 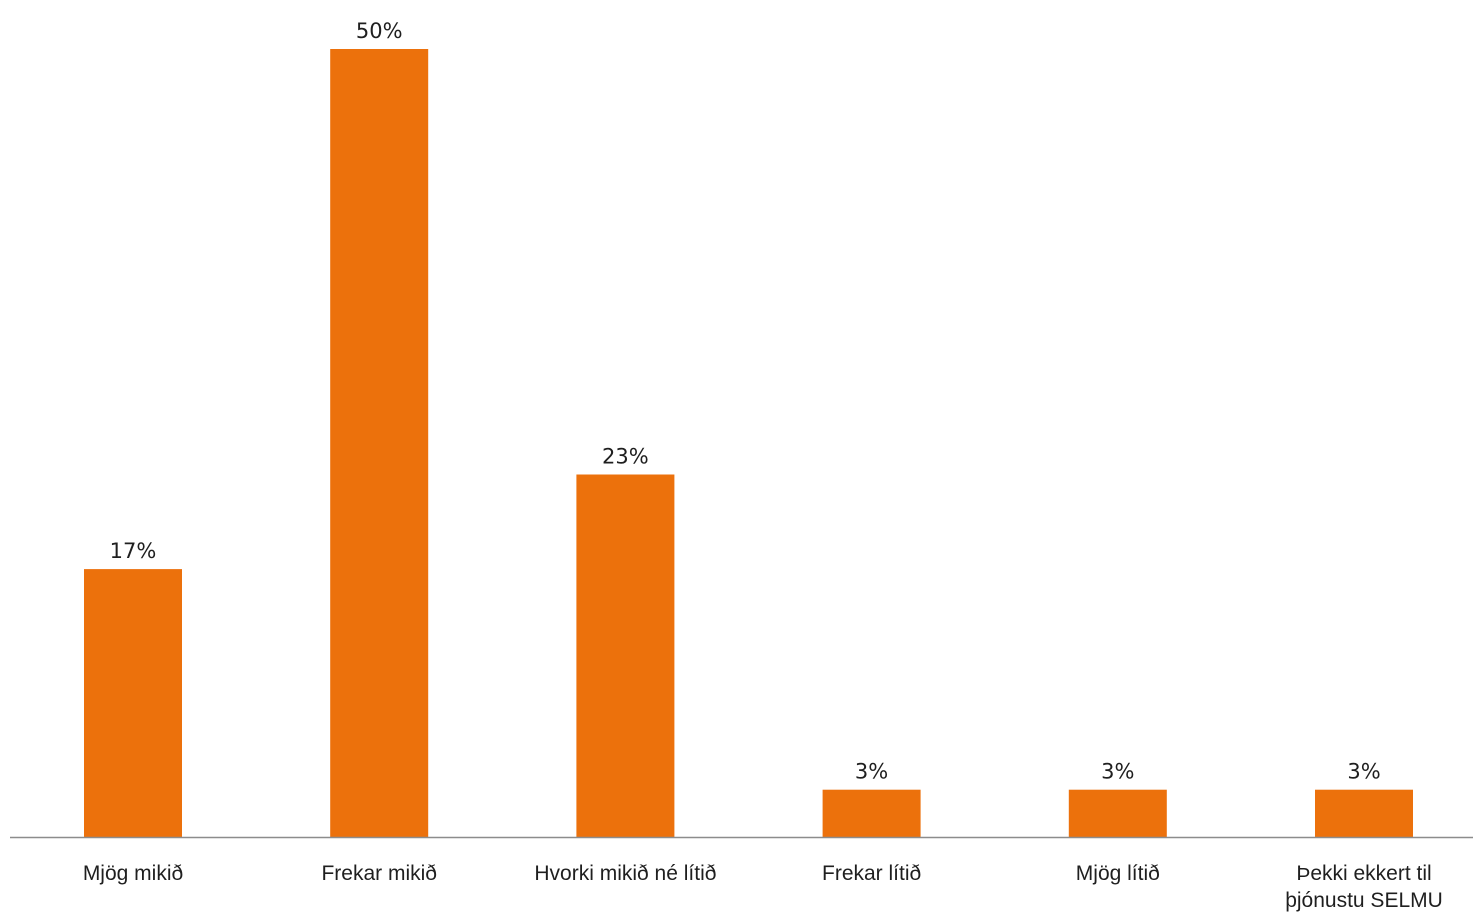 What do you see at coordinates (133, 551) in the screenshot?
I see `data-label: 17%` at bounding box center [133, 551].